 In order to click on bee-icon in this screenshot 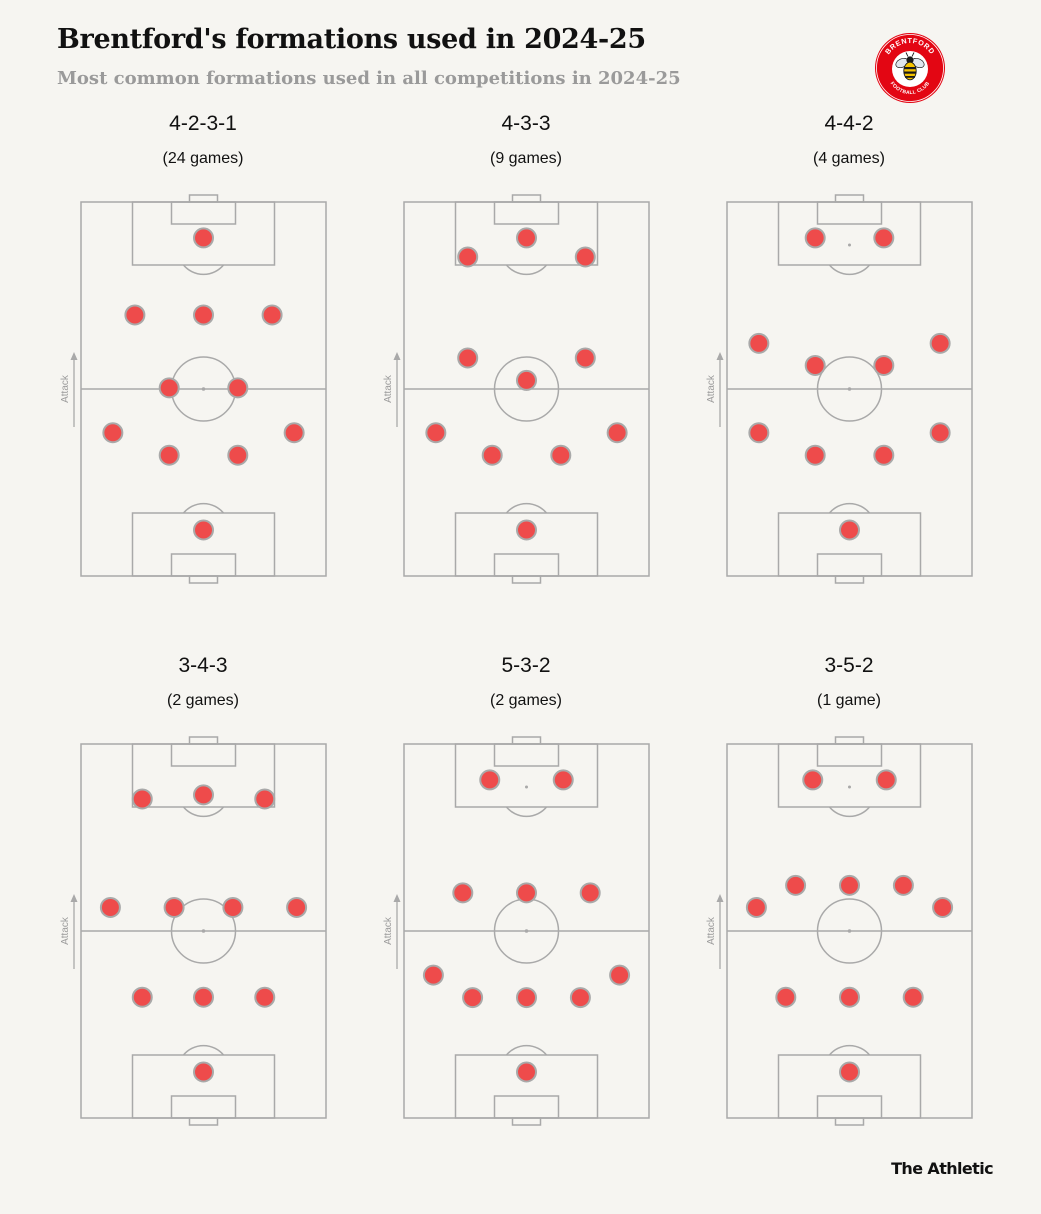, I will do `click(910, 66)`.